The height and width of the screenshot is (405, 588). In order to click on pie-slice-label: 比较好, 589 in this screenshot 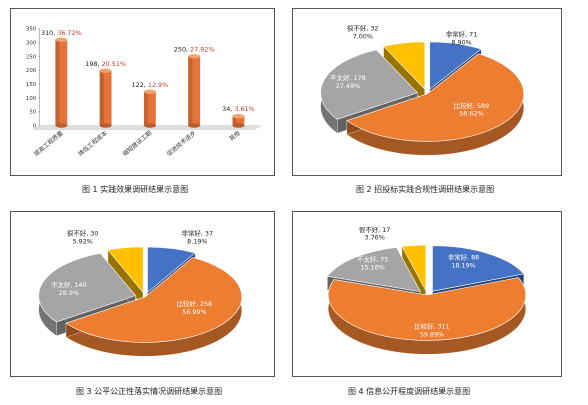, I will do `click(472, 105)`.